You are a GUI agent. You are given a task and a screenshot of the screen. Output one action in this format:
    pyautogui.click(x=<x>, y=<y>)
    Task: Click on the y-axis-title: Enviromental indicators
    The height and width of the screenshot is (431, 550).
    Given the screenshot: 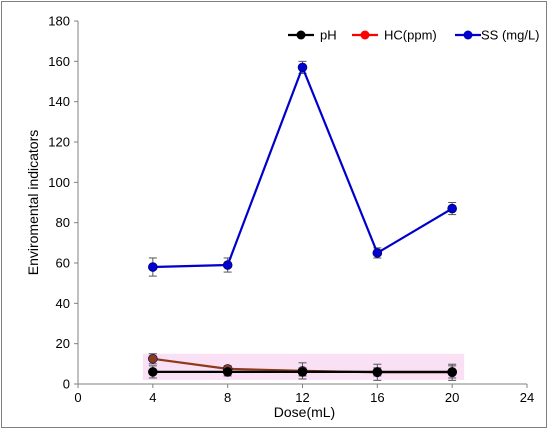 What is the action you would take?
    pyautogui.click(x=33, y=203)
    